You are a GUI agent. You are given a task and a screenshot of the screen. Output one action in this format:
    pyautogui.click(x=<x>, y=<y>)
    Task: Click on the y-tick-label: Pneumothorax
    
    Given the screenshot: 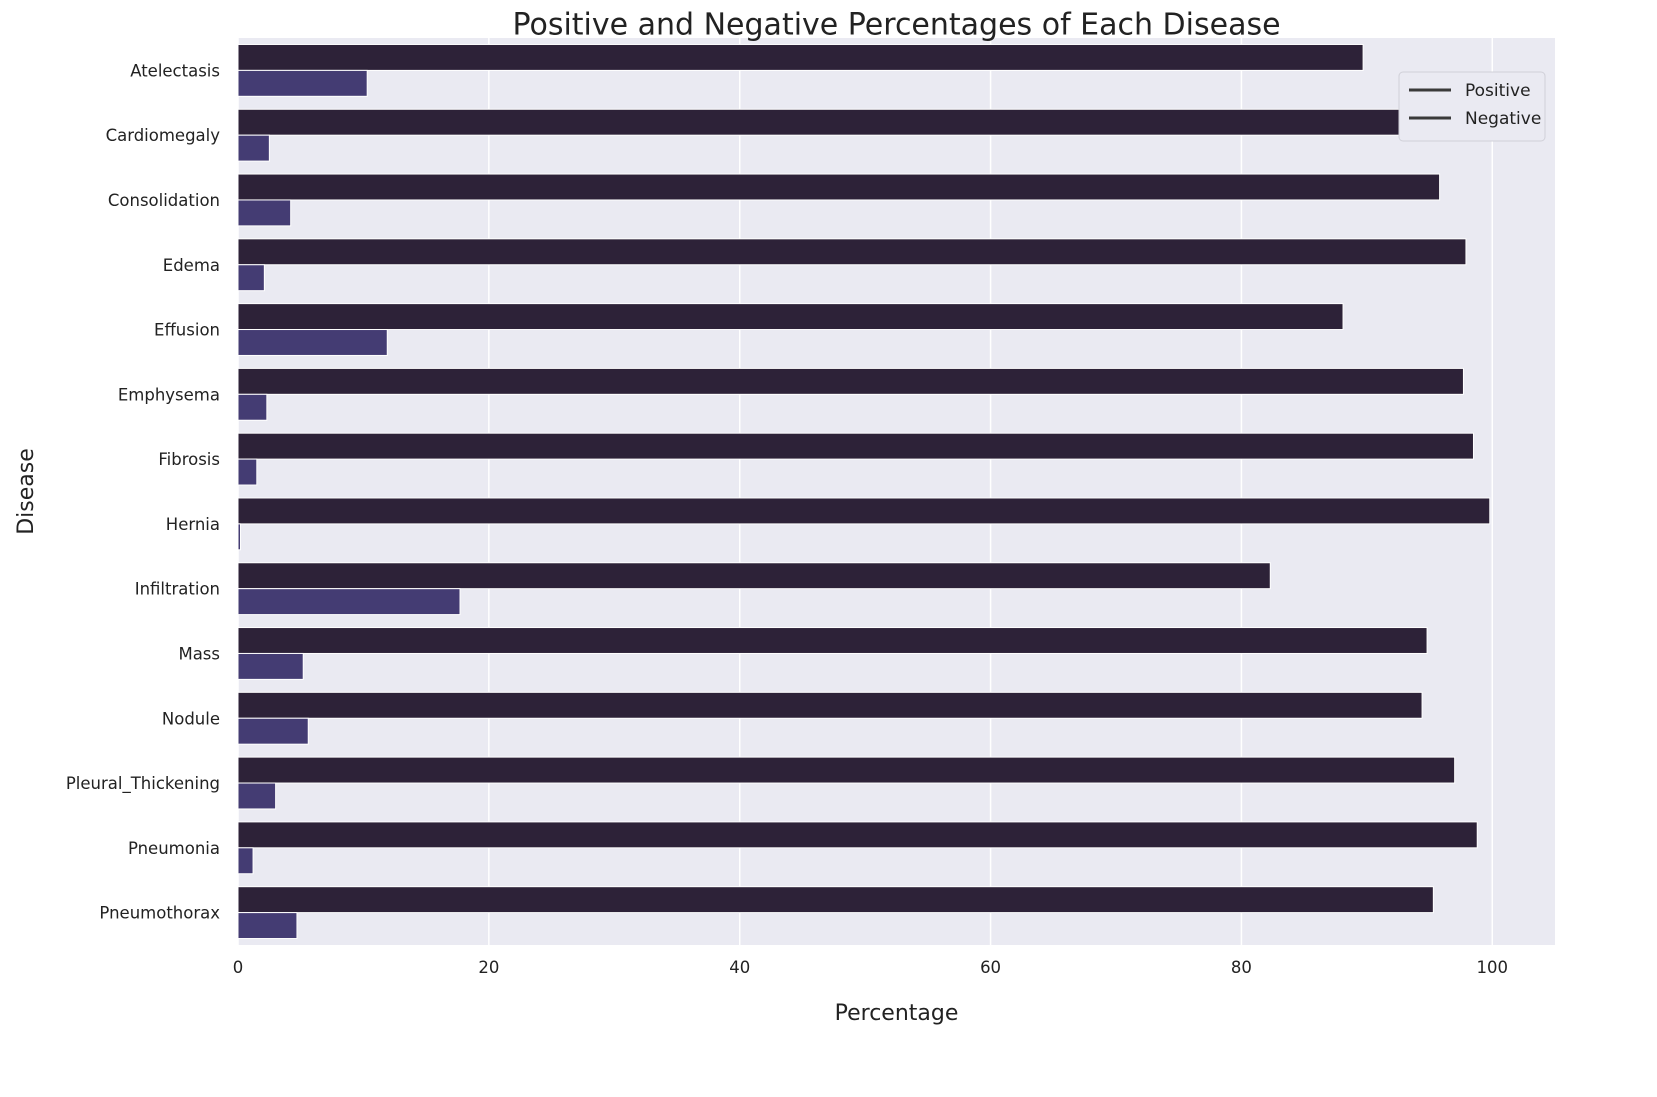 What is the action you would take?
    pyautogui.click(x=159, y=913)
    